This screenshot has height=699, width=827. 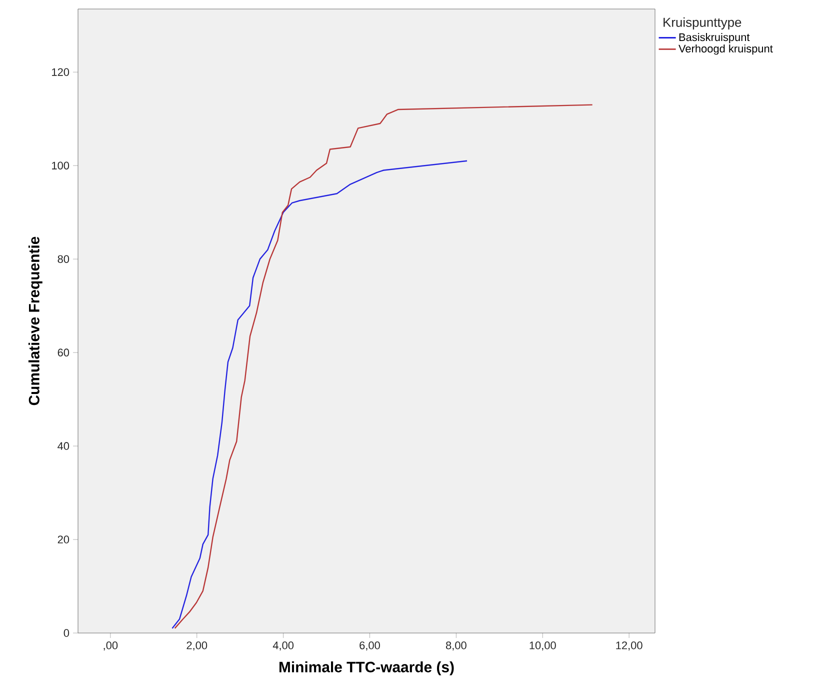 I want to click on x-tick-label: 2,00, so click(x=197, y=646).